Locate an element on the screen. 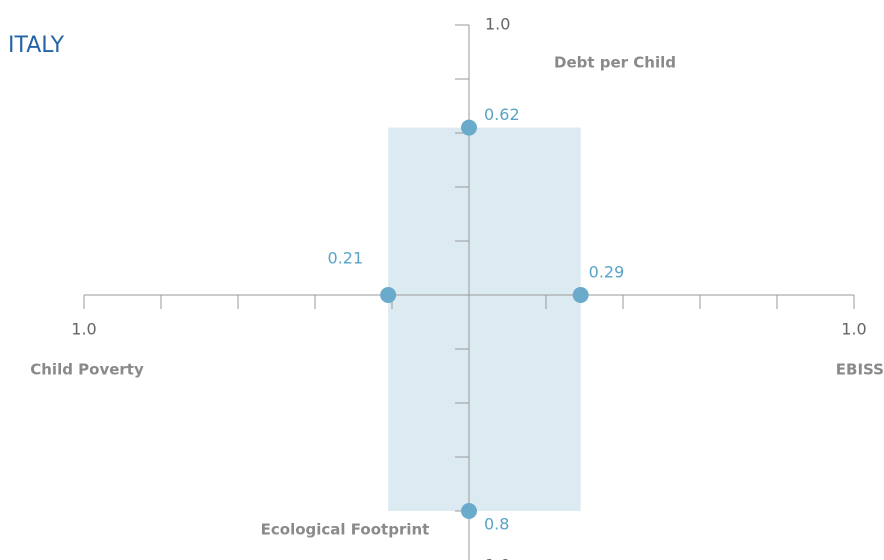 Image resolution: width=884 pixels, height=560 pixels. value-label: 0.29 is located at coordinates (607, 272).